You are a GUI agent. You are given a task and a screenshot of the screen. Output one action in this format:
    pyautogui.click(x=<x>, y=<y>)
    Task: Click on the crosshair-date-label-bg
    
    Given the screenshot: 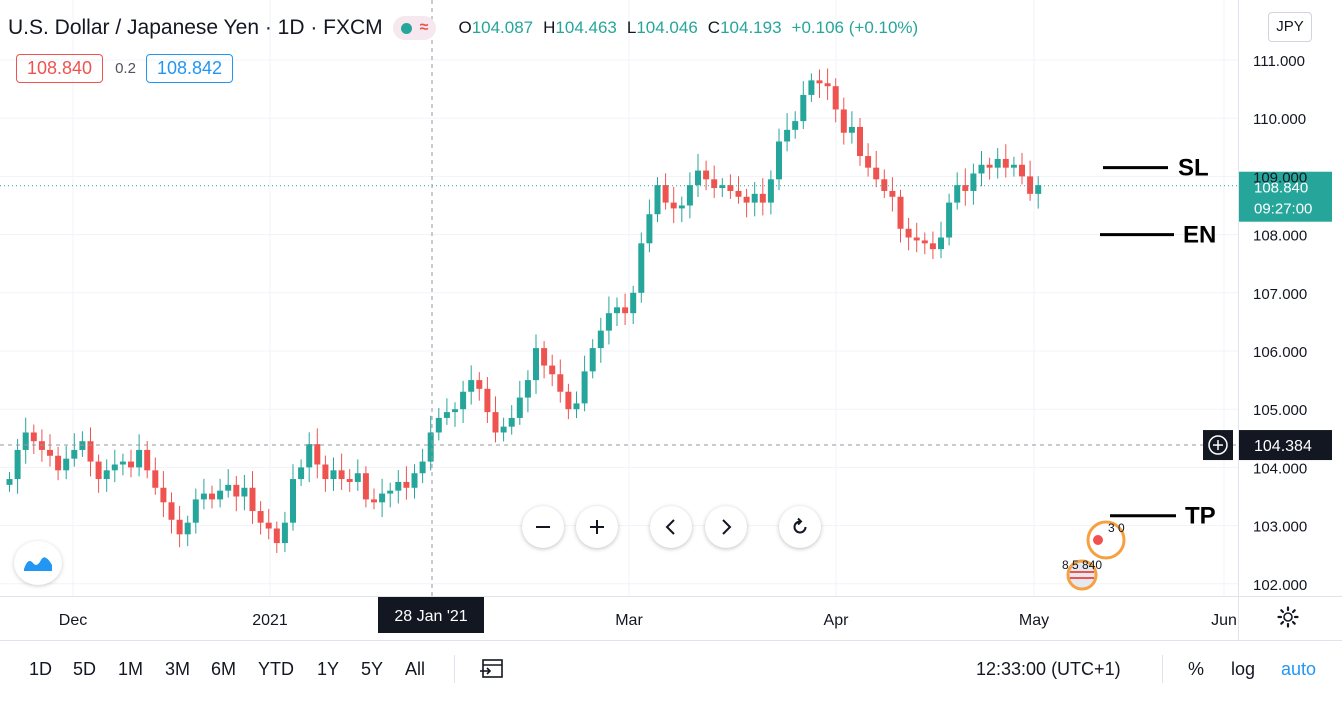 What is the action you would take?
    pyautogui.click(x=431, y=615)
    